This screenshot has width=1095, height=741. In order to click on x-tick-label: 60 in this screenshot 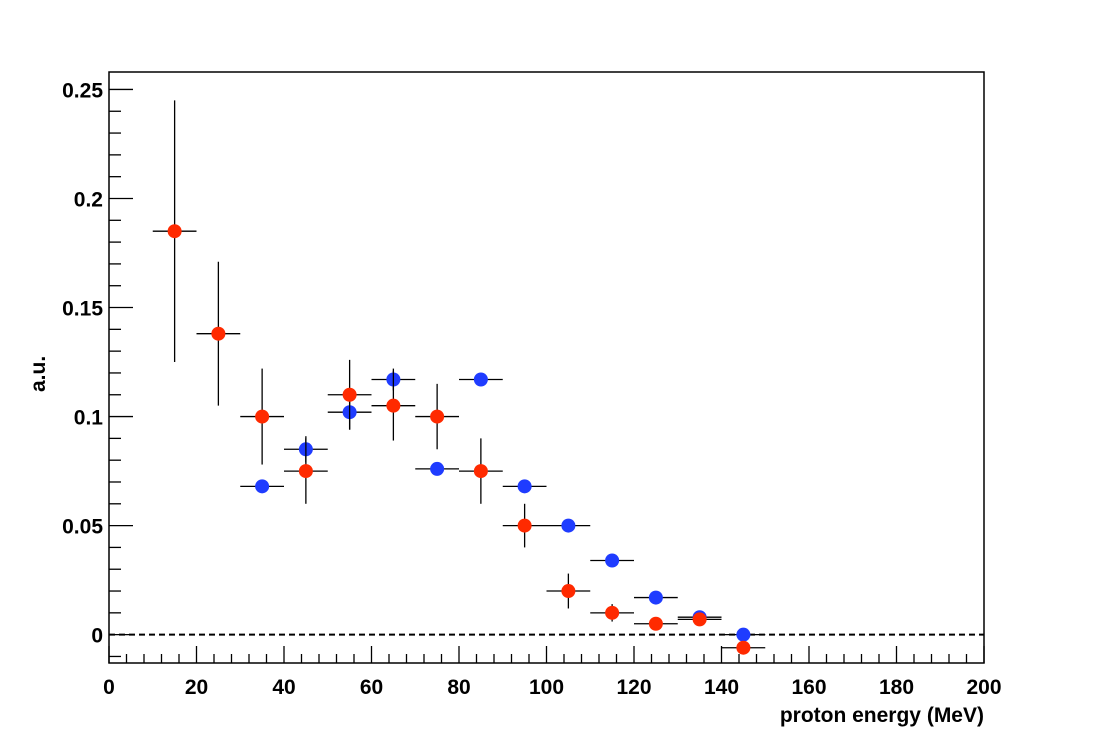, I will do `click(371, 687)`.